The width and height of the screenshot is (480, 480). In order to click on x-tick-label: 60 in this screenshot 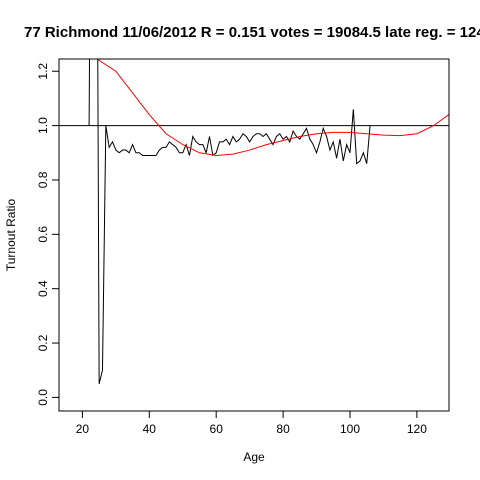, I will do `click(217, 429)`.